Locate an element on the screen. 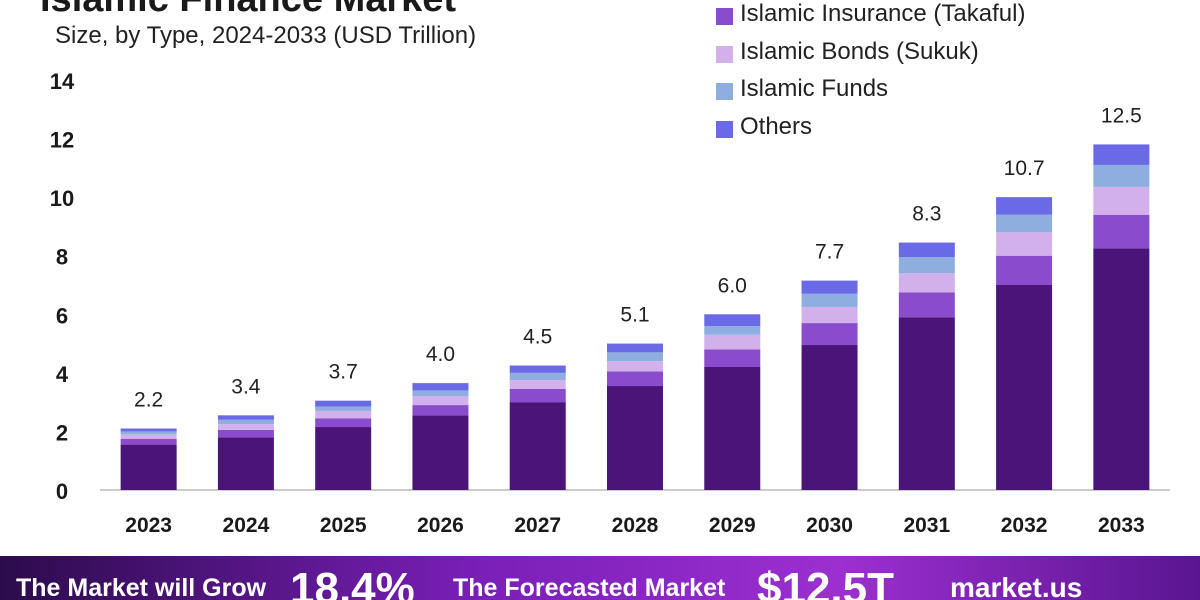  x-tick-label: 2033 is located at coordinates (1121, 525).